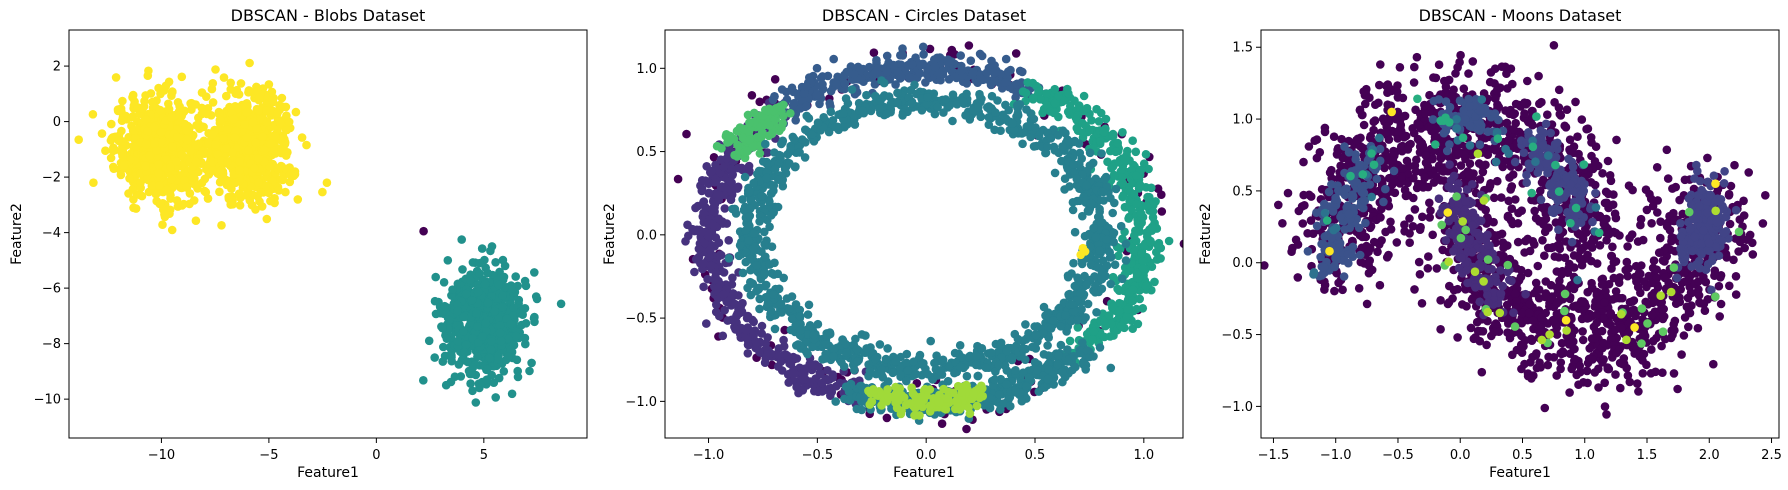 Image resolution: width=1788 pixels, height=490 pixels. What do you see at coordinates (51, 289) in the screenshot?
I see `y-tick-label: −6` at bounding box center [51, 289].